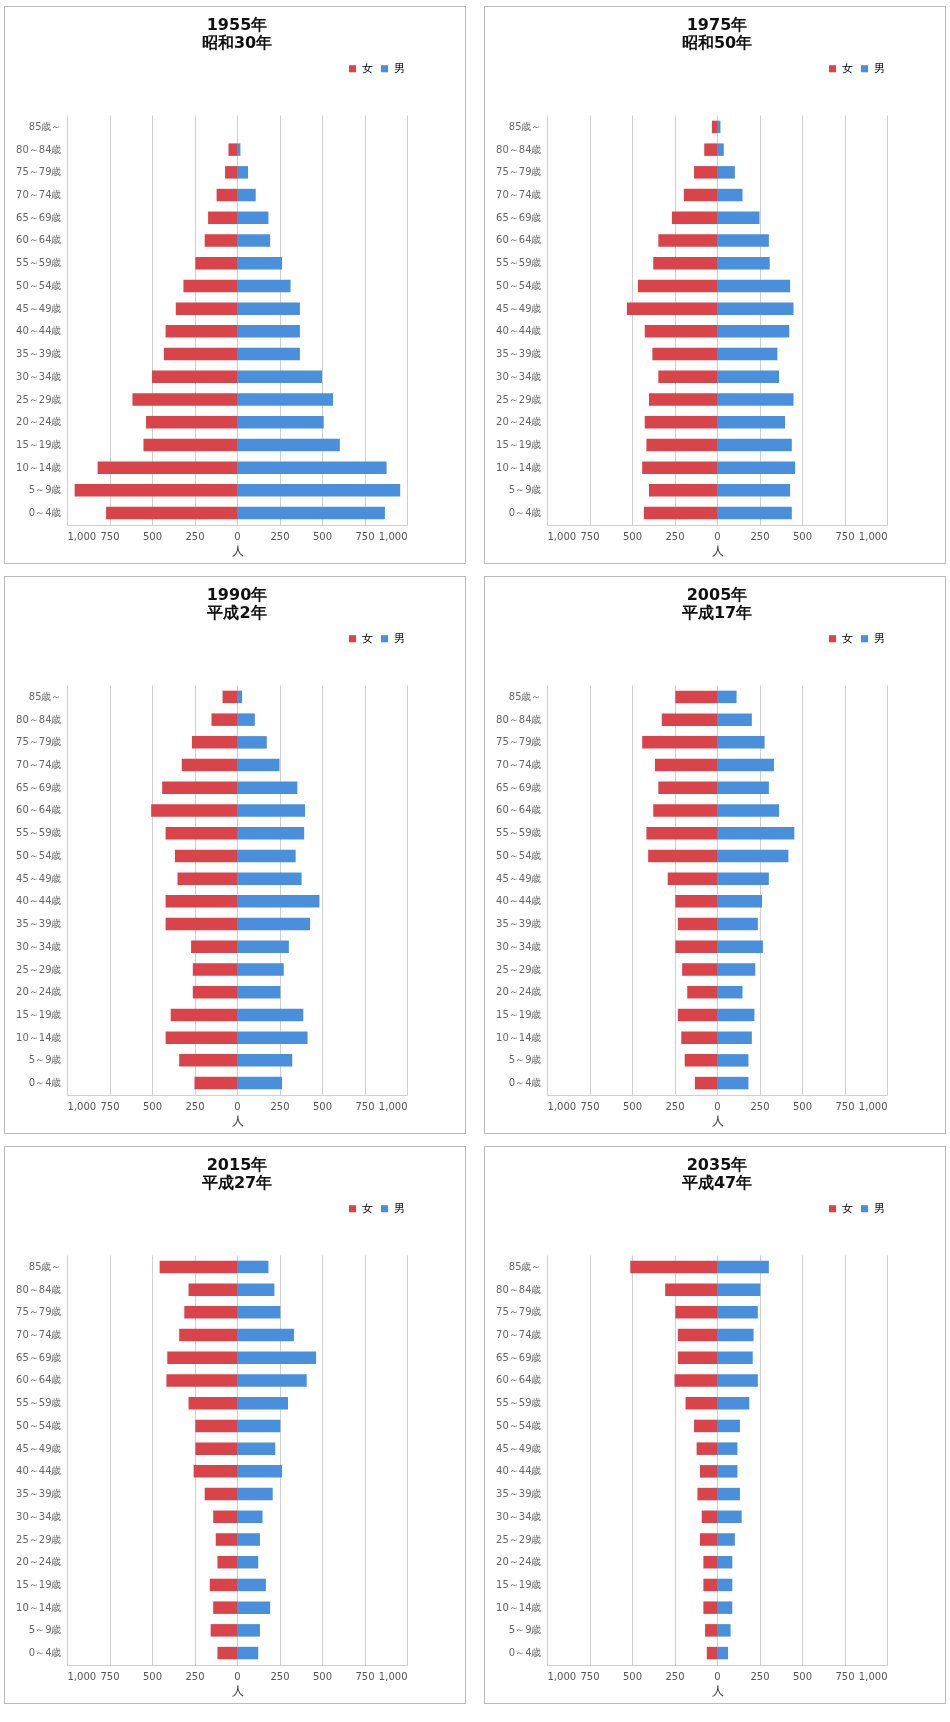  Describe the element at coordinates (717, 594) in the screenshot. I see `chart-title: 2005年` at that location.